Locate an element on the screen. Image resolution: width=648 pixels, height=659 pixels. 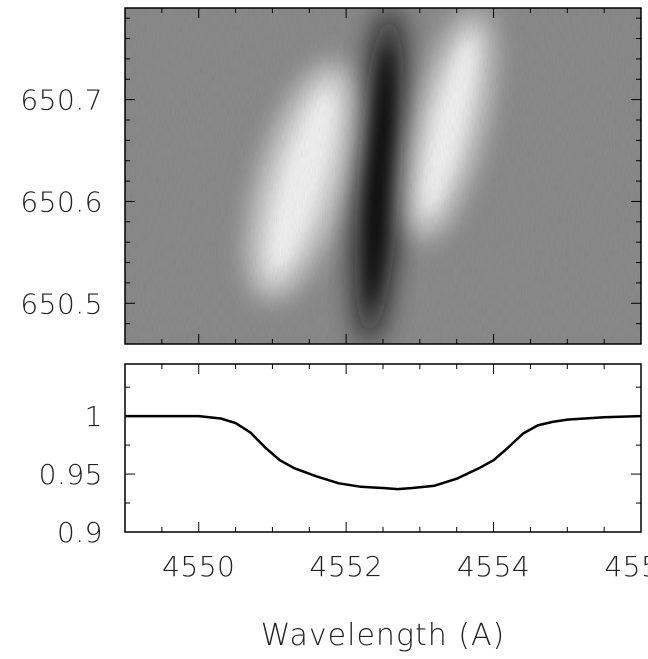
heatmap-y-tick-label: 650.5 is located at coordinates (61, 303).